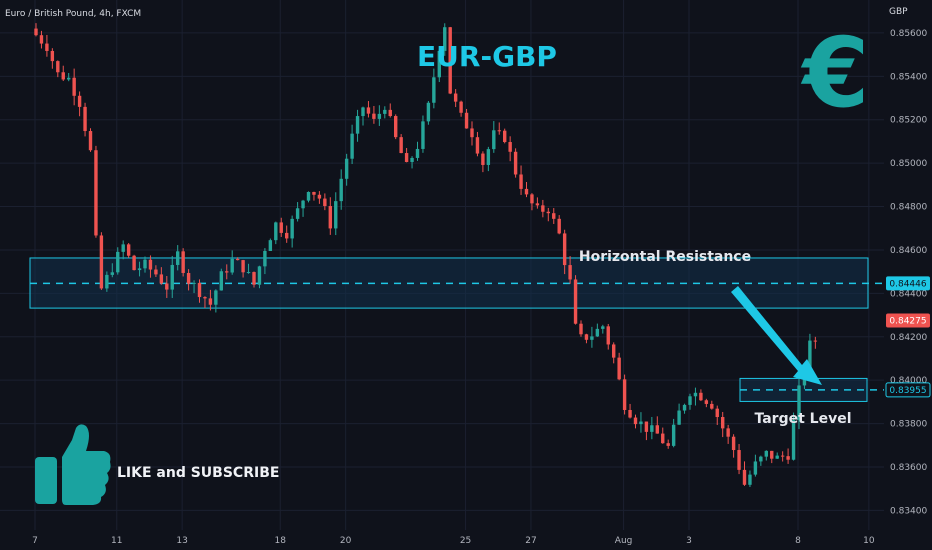  I want to click on thumb-cuff, so click(46, 480).